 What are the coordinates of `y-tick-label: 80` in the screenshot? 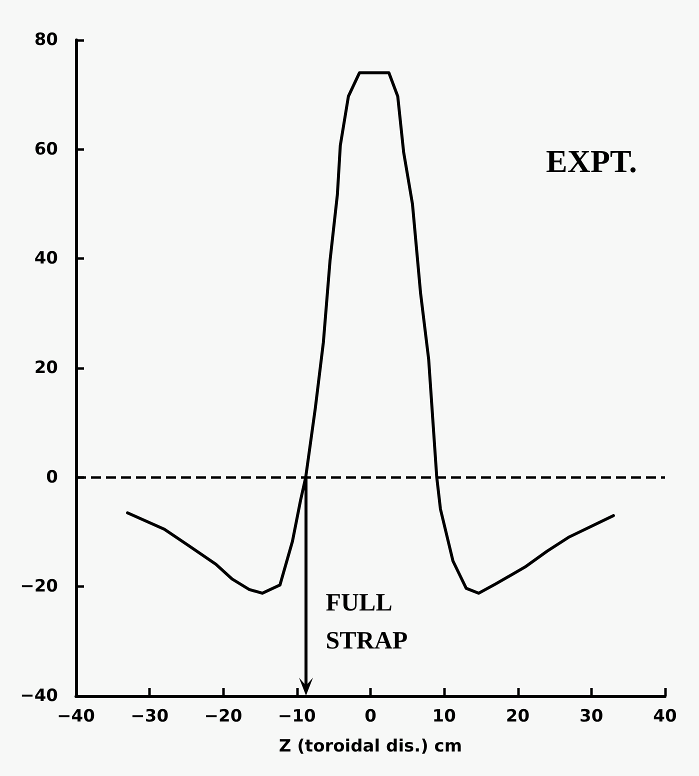 It's located at (46, 40).